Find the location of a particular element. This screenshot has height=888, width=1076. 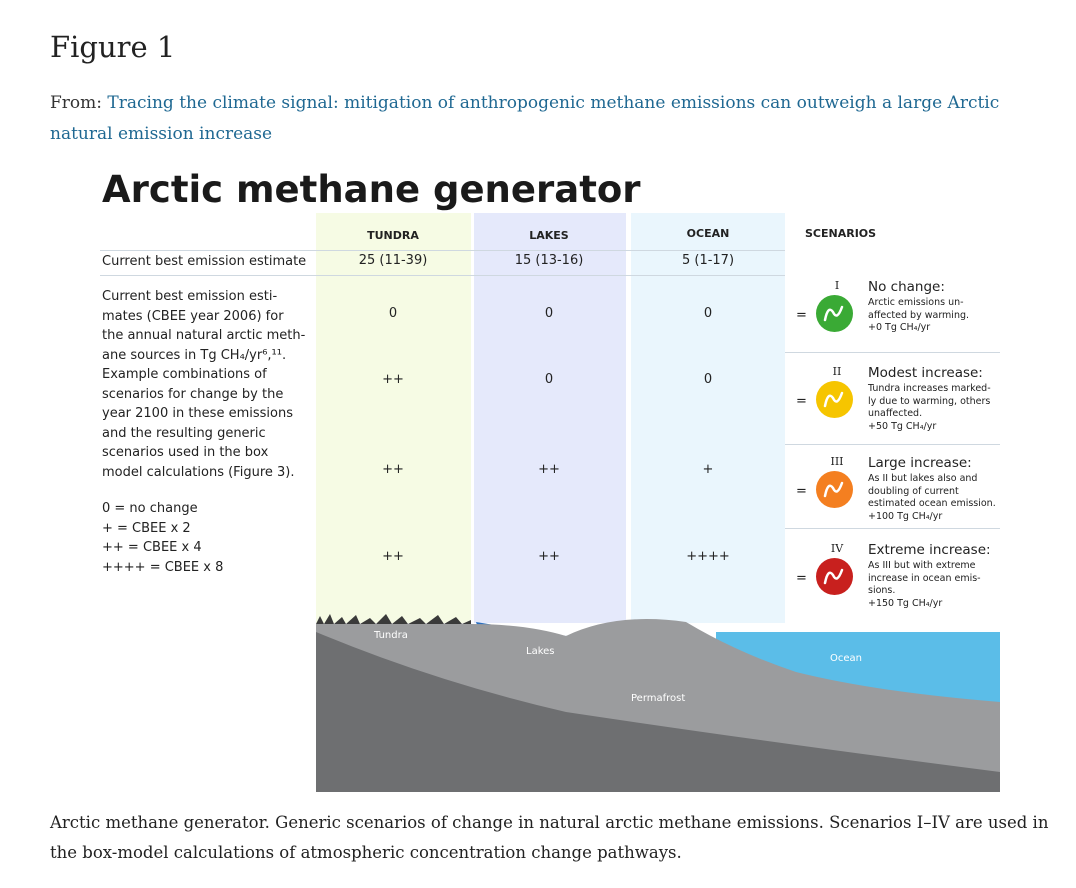

row-cell: + is located at coordinates (708, 469).